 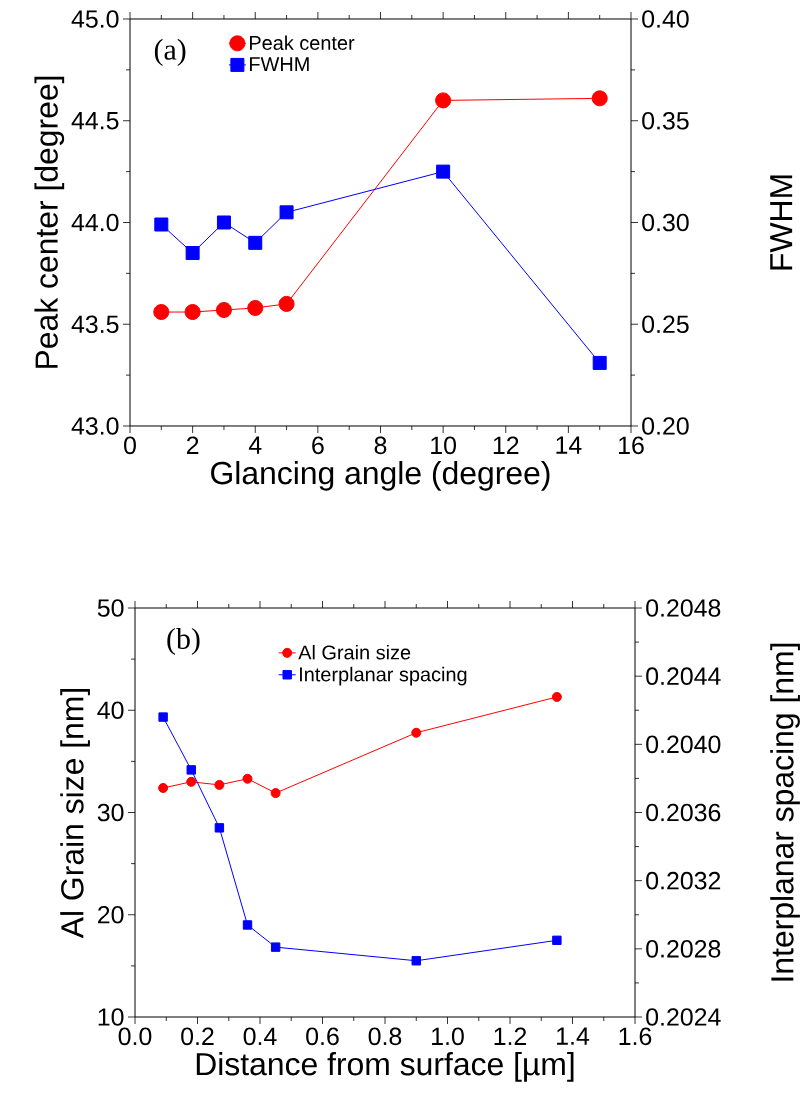 What do you see at coordinates (95, 324) in the screenshot?
I see `y-tick-label: 43.5` at bounding box center [95, 324].